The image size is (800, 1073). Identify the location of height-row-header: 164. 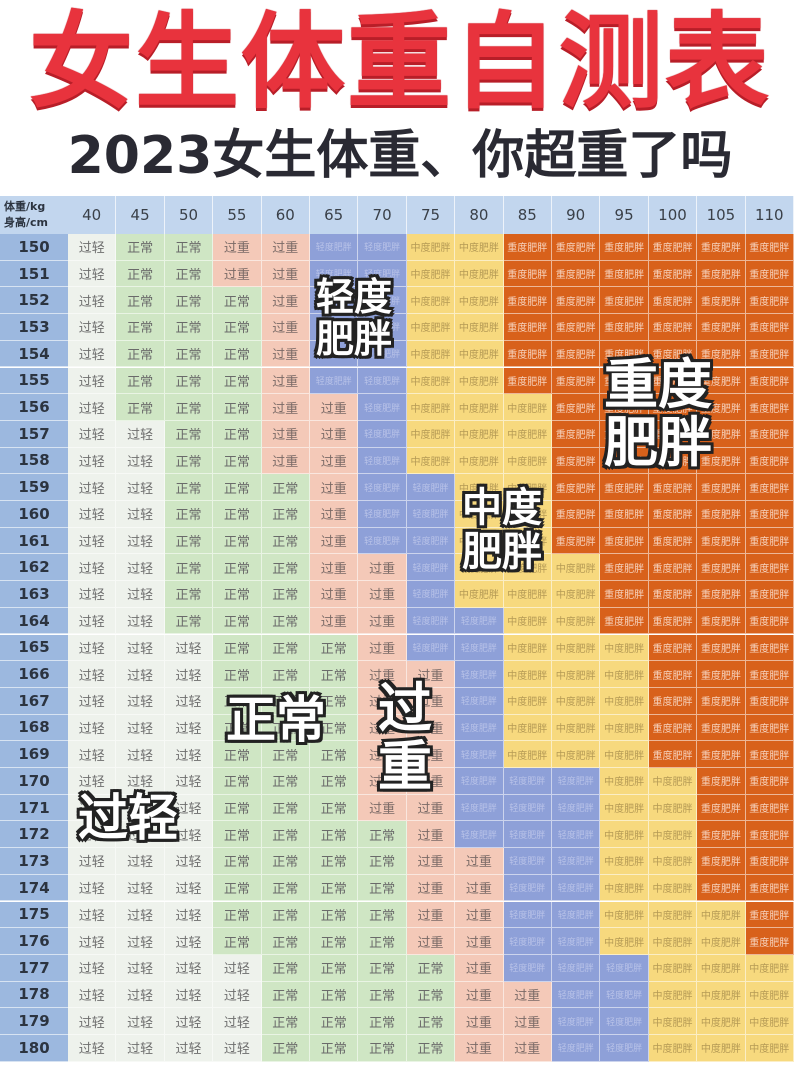
(34, 621).